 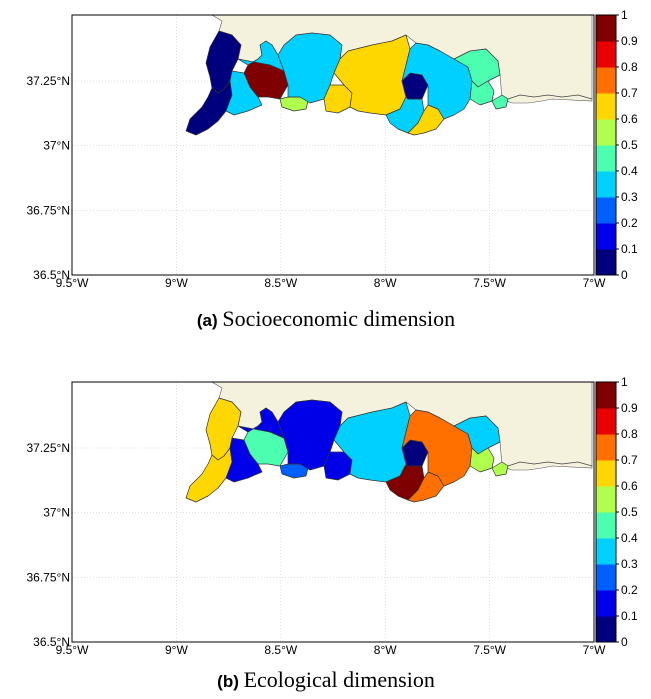 I want to click on panel-caption: (b) Ecological dimension, so click(x=326, y=679).